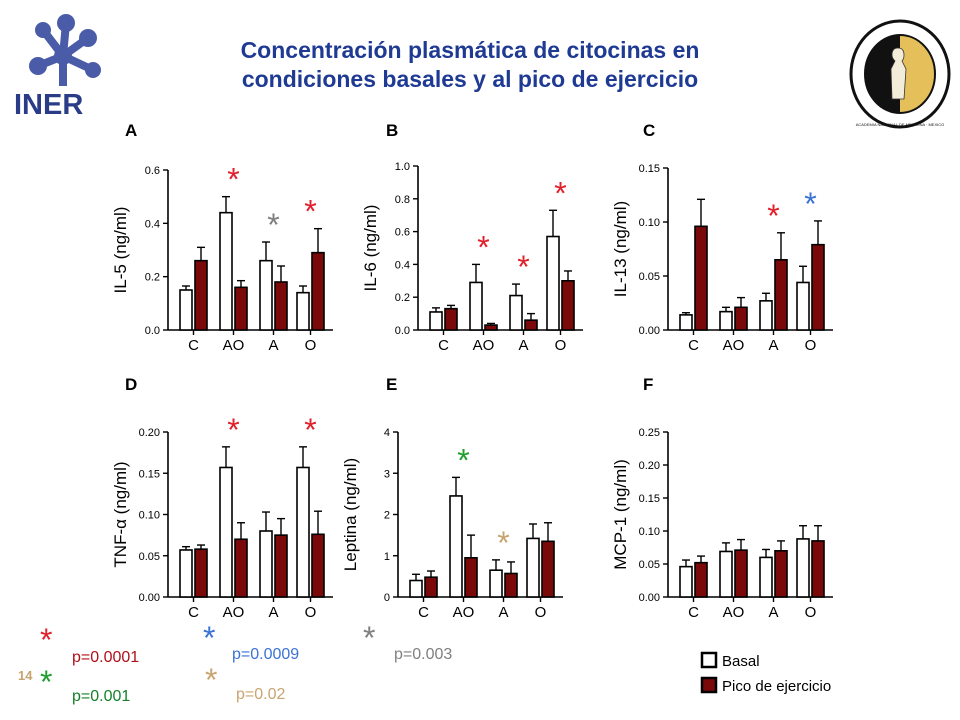 The width and height of the screenshot is (960, 720). I want to click on legend-star-green: *, so click(46, 682).